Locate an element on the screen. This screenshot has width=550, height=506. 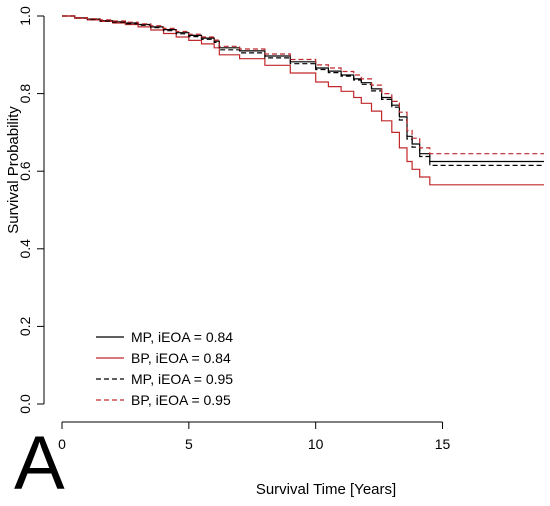
x-tick-label-0: 0 is located at coordinates (62, 444).